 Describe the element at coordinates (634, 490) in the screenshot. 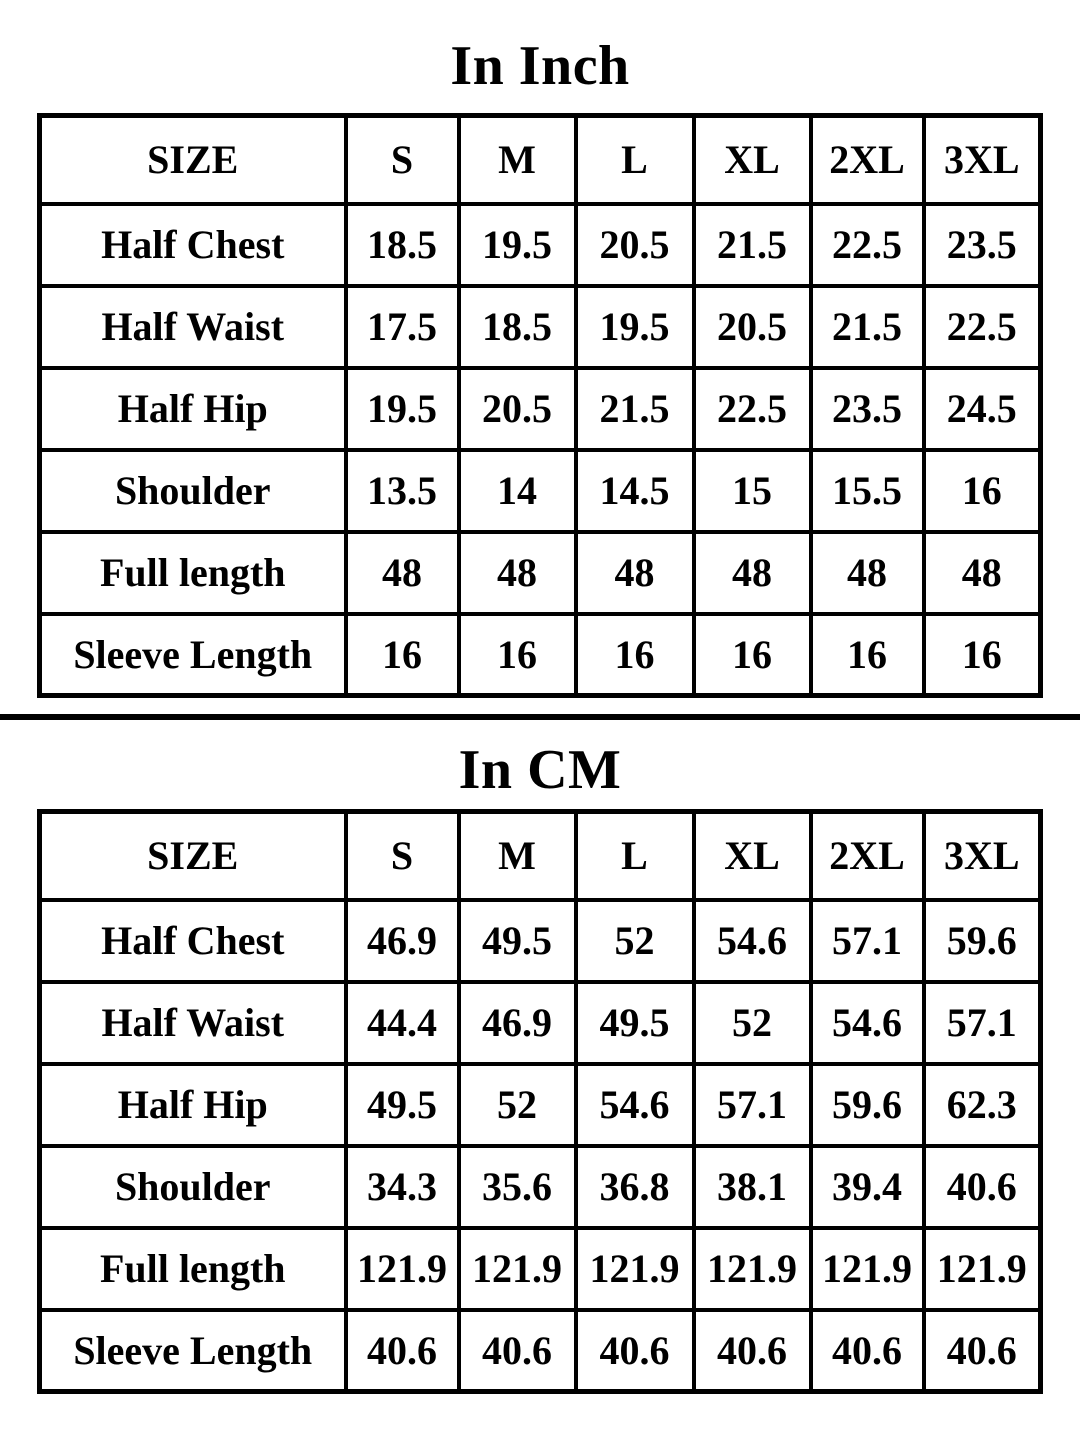

I see `measurement-value: 14.5` at that location.